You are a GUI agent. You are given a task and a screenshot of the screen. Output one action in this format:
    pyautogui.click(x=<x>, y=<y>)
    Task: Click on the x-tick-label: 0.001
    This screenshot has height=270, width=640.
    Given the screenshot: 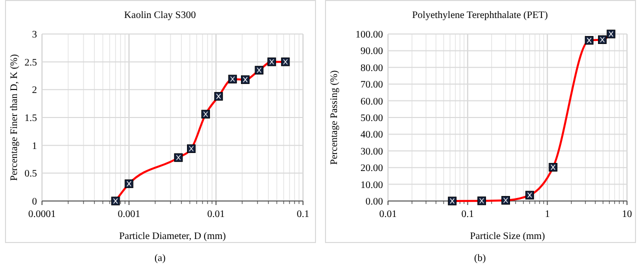 What is the action you would take?
    pyautogui.click(x=129, y=214)
    